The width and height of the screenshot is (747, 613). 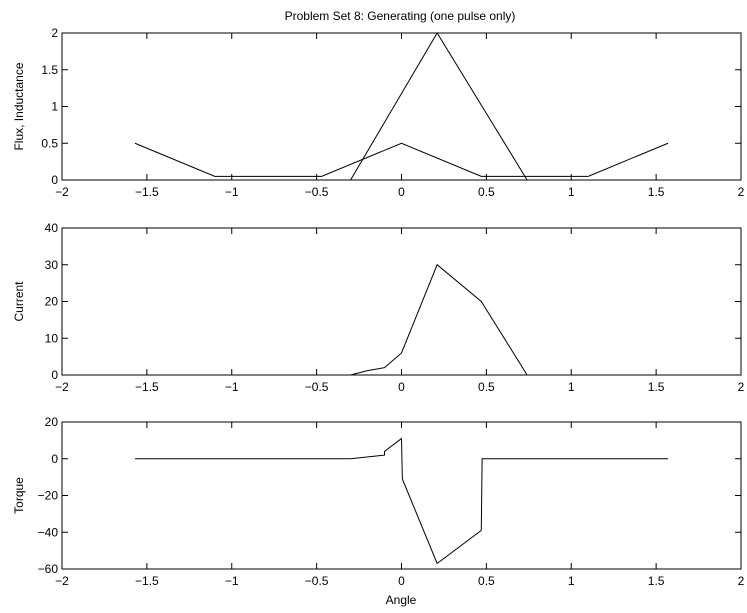 I want to click on x-axis-label: Angle, so click(x=401, y=600).